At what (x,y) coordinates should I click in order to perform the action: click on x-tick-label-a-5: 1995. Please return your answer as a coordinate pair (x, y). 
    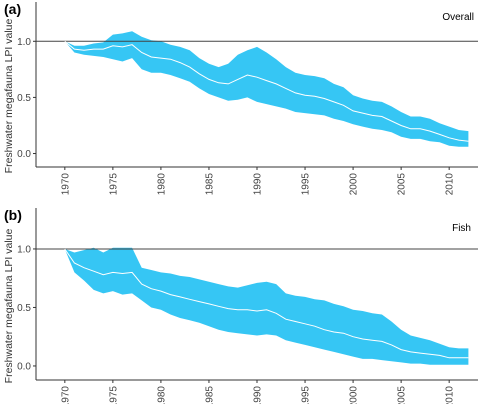
    Looking at the image, I should click on (306, 184).